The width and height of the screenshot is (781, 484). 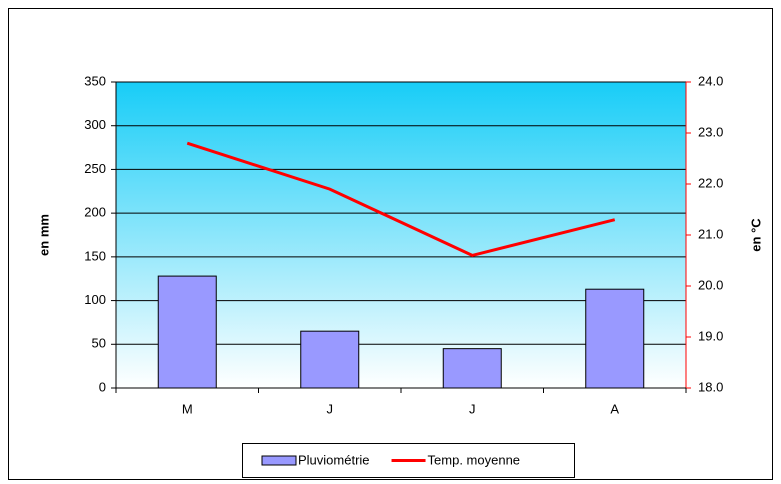 I want to click on y-tick-label: 50, so click(x=99, y=343).